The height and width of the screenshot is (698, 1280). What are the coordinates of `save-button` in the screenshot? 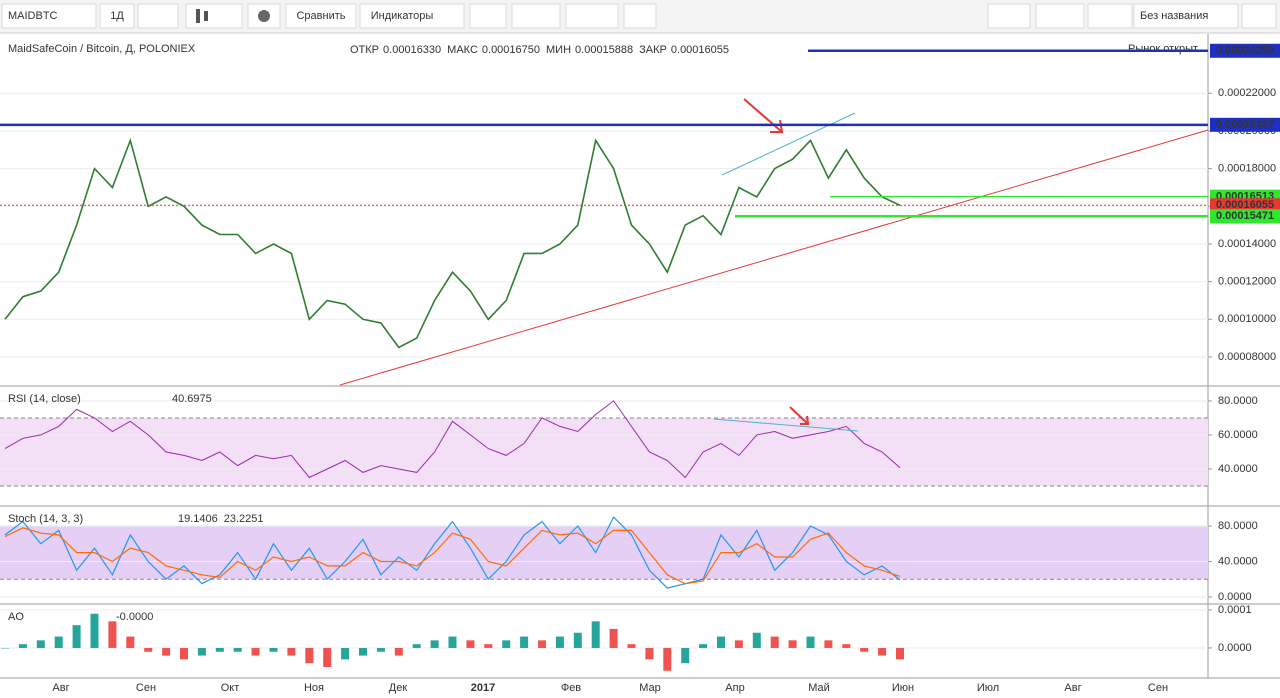 It's located at (1110, 16).